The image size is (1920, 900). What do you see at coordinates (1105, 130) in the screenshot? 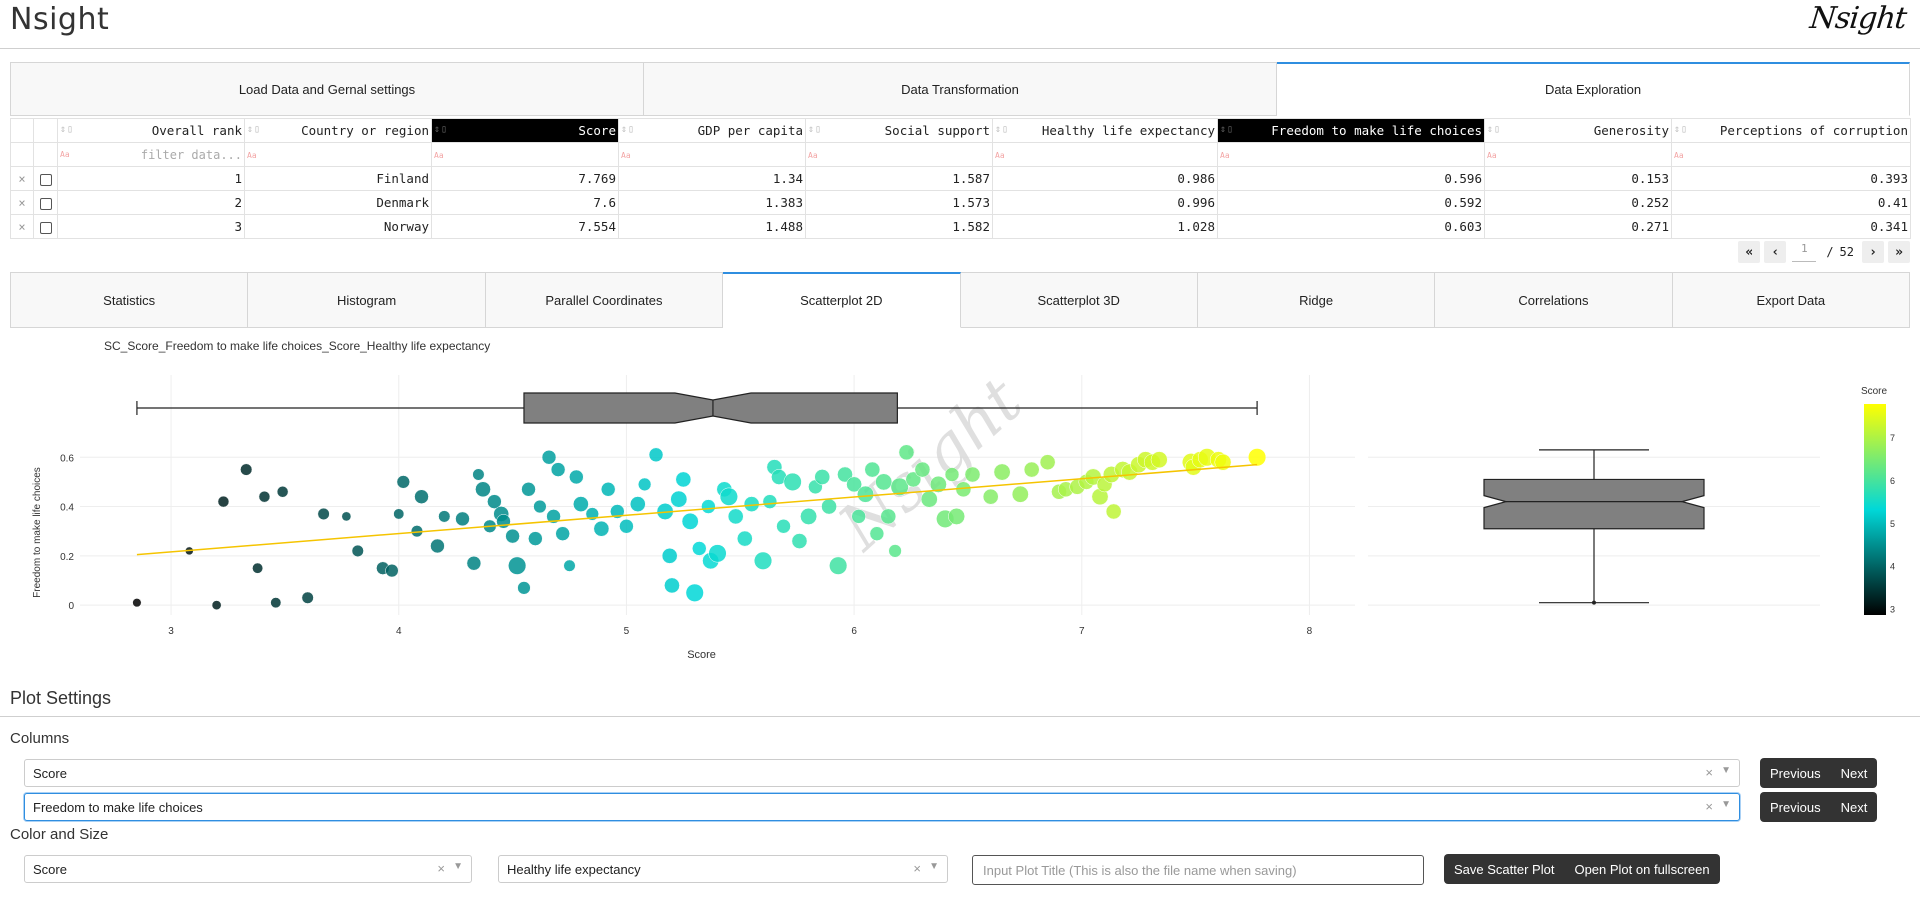
I see `column-header: ⇕▯ Healthy life expectancy` at bounding box center [1105, 130].